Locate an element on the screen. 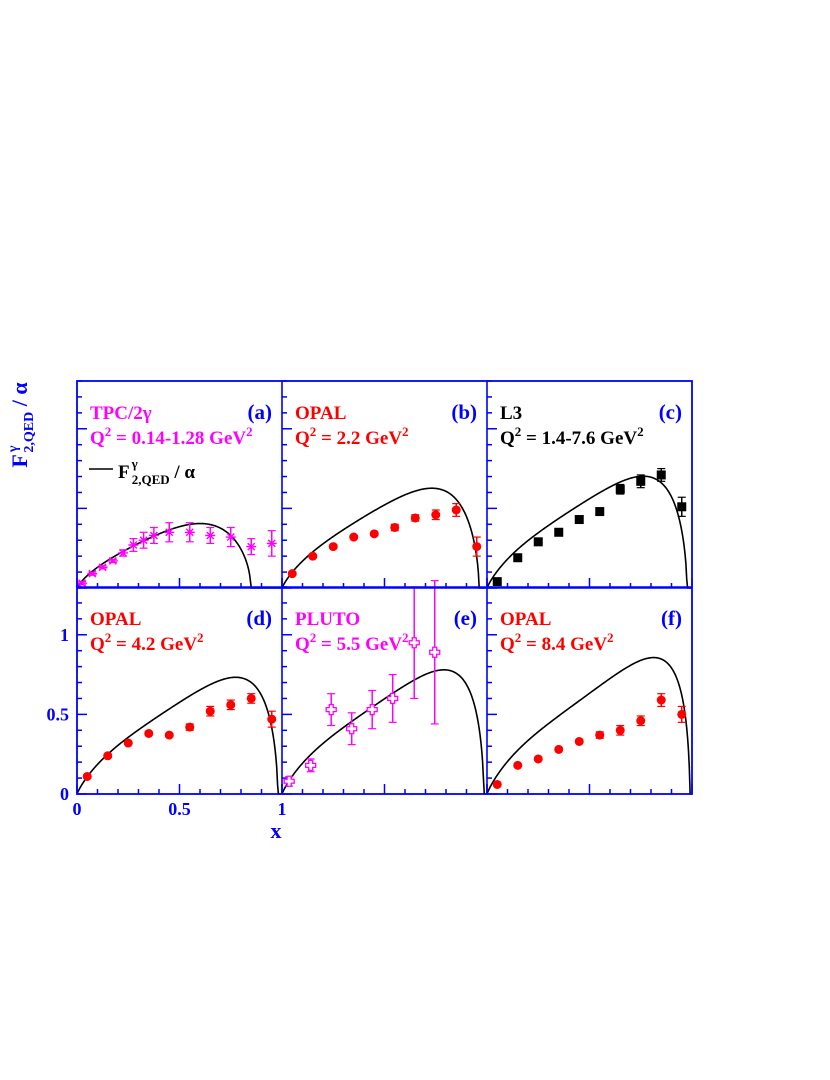 The image size is (830, 1080). experiment-label: TPC/2γ is located at coordinates (121, 413).